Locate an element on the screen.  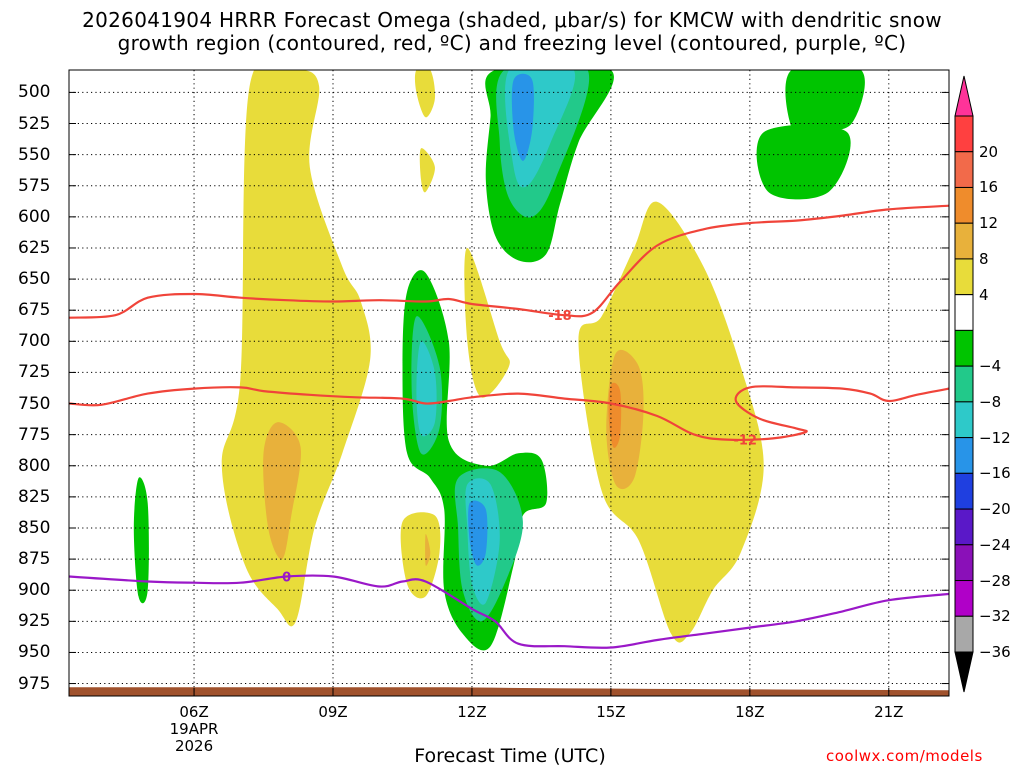
colorbar-bottom-arrow is located at coordinates (964, 672).